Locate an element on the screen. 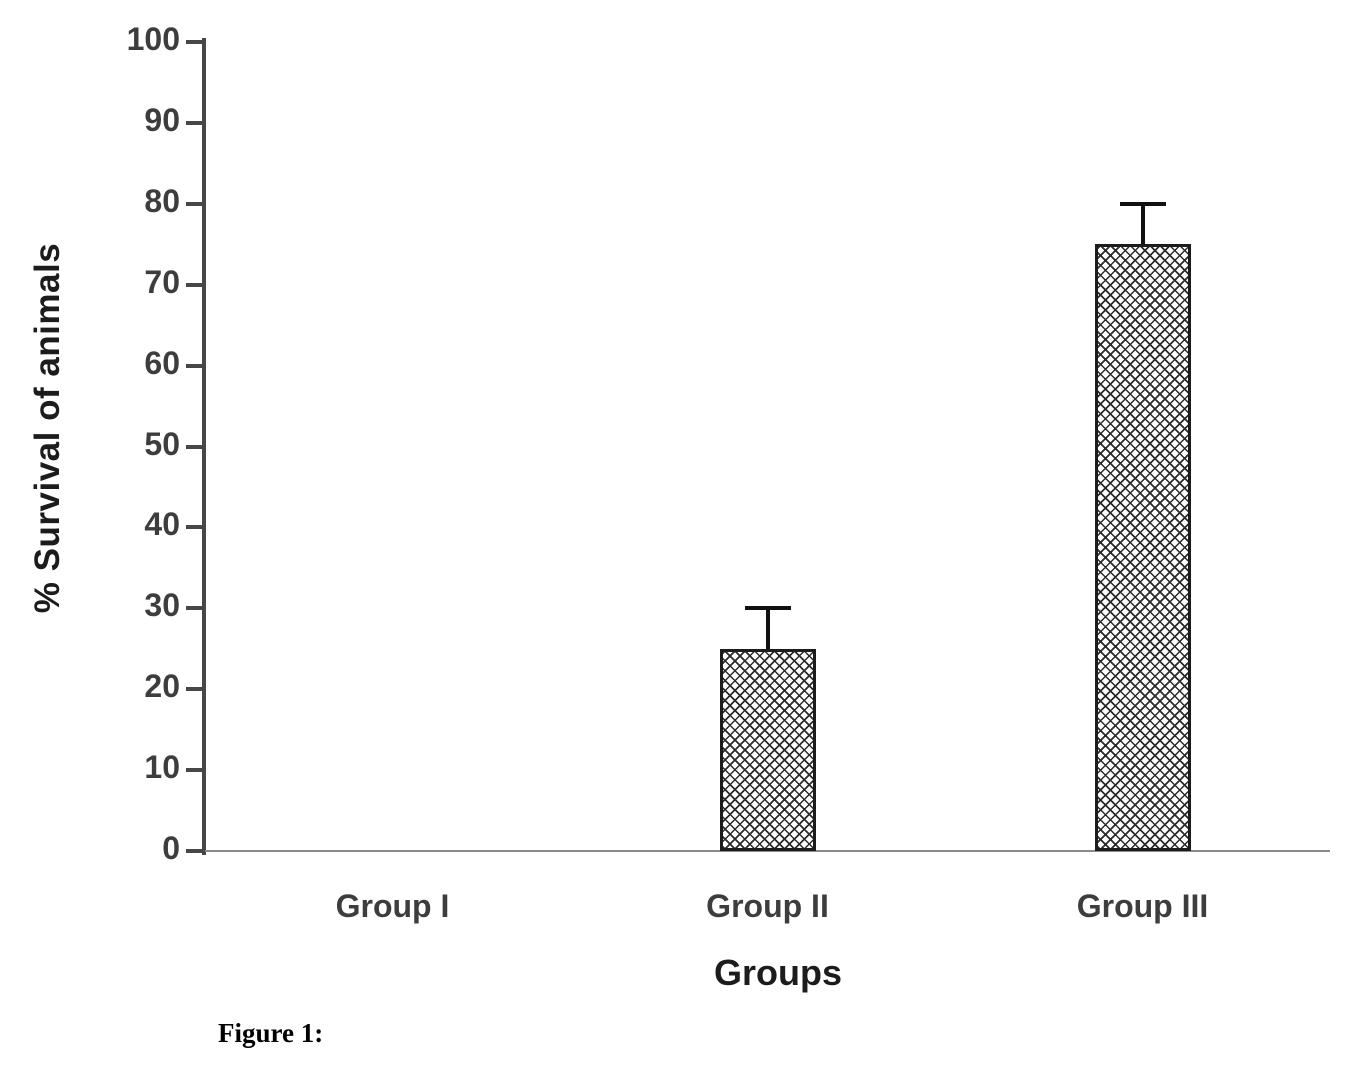 This screenshot has height=1070, width=1372. y-tick-label: 70 is located at coordinates (162, 281).